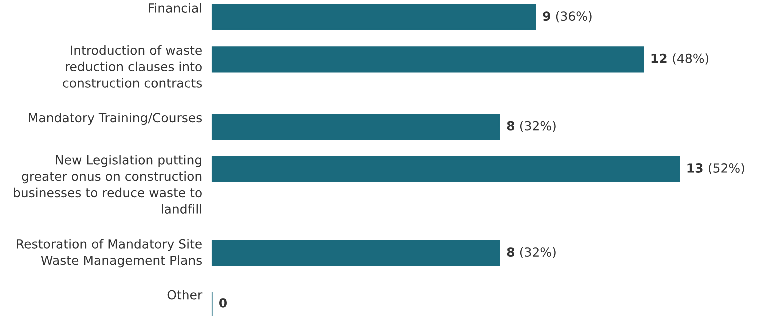 The image size is (768, 327). I want to click on y-tick-label: New Legislation putting greater onus on construction businesses to reduce waste to landfill, so click(108, 184).